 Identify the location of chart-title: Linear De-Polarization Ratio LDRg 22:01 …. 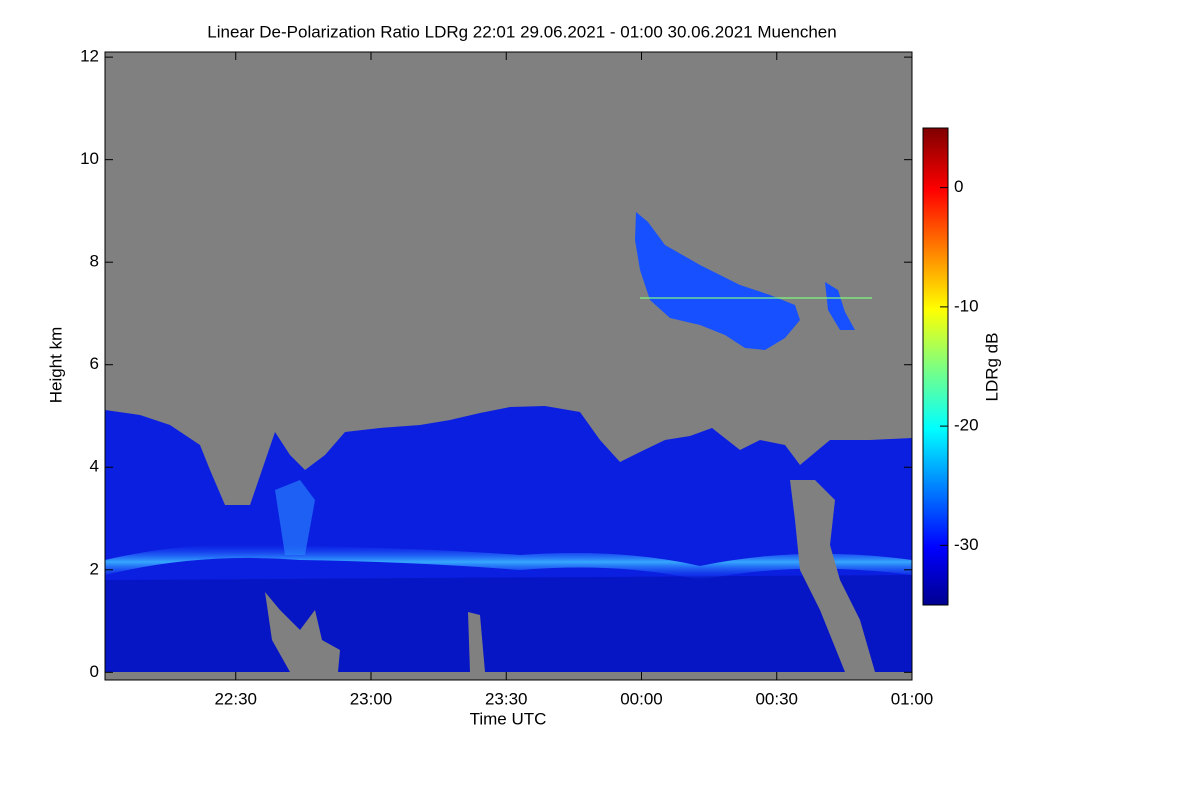
(521, 31).